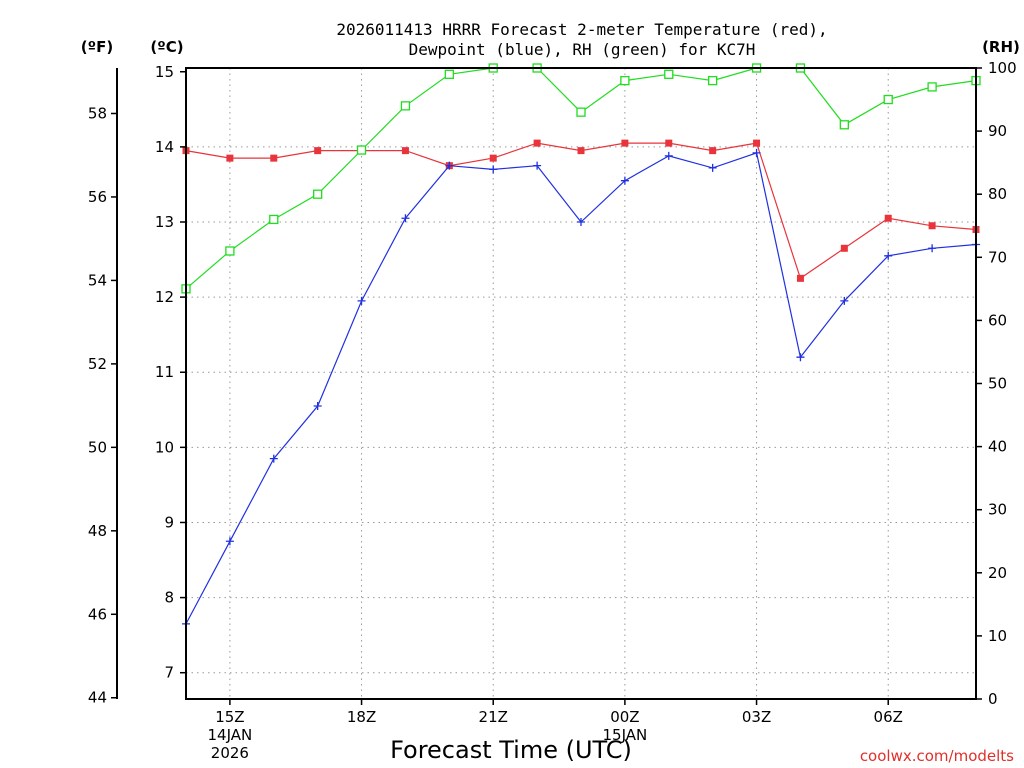  Describe the element at coordinates (997, 636) in the screenshot. I see `rh-tick-label: 10` at that location.